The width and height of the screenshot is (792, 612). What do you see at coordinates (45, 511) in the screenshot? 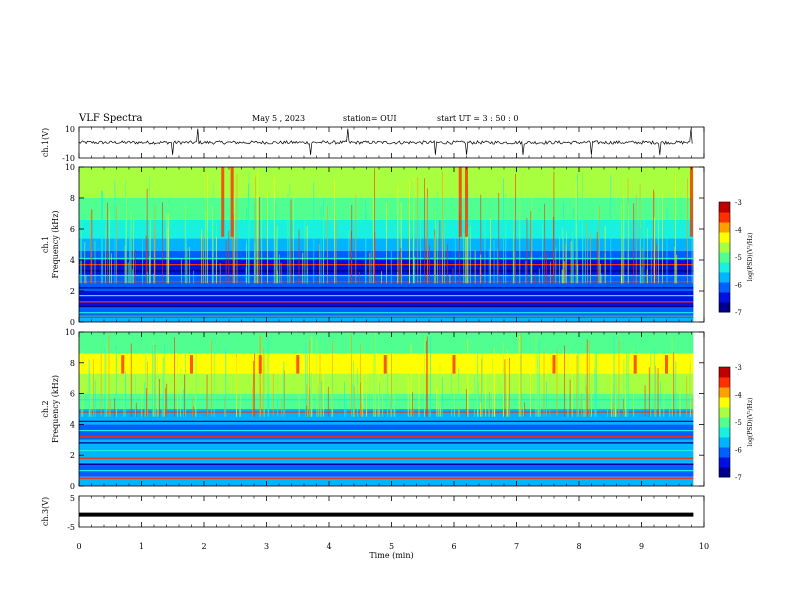
I see `y-axis-label: ch.3(V)` at bounding box center [45, 511].